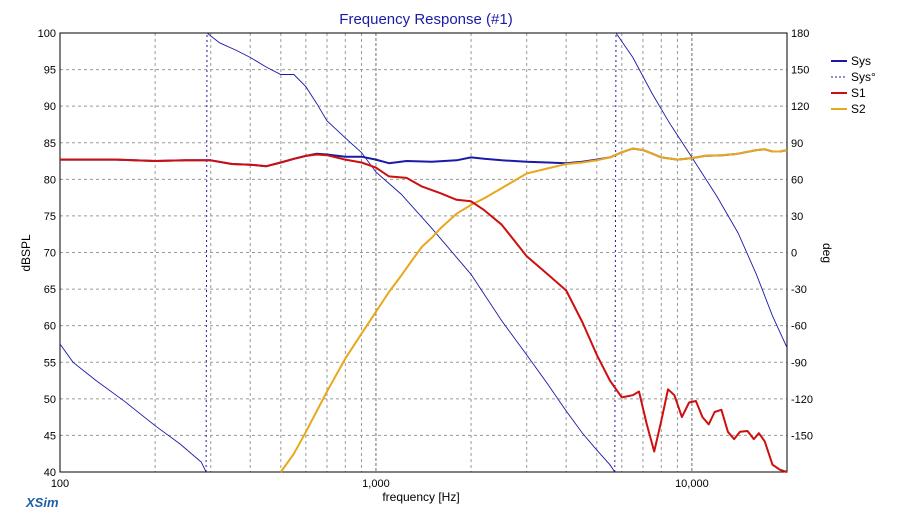 The width and height of the screenshot is (898, 521). What do you see at coordinates (50, 144) in the screenshot?
I see `y-tick-label: 85` at bounding box center [50, 144].